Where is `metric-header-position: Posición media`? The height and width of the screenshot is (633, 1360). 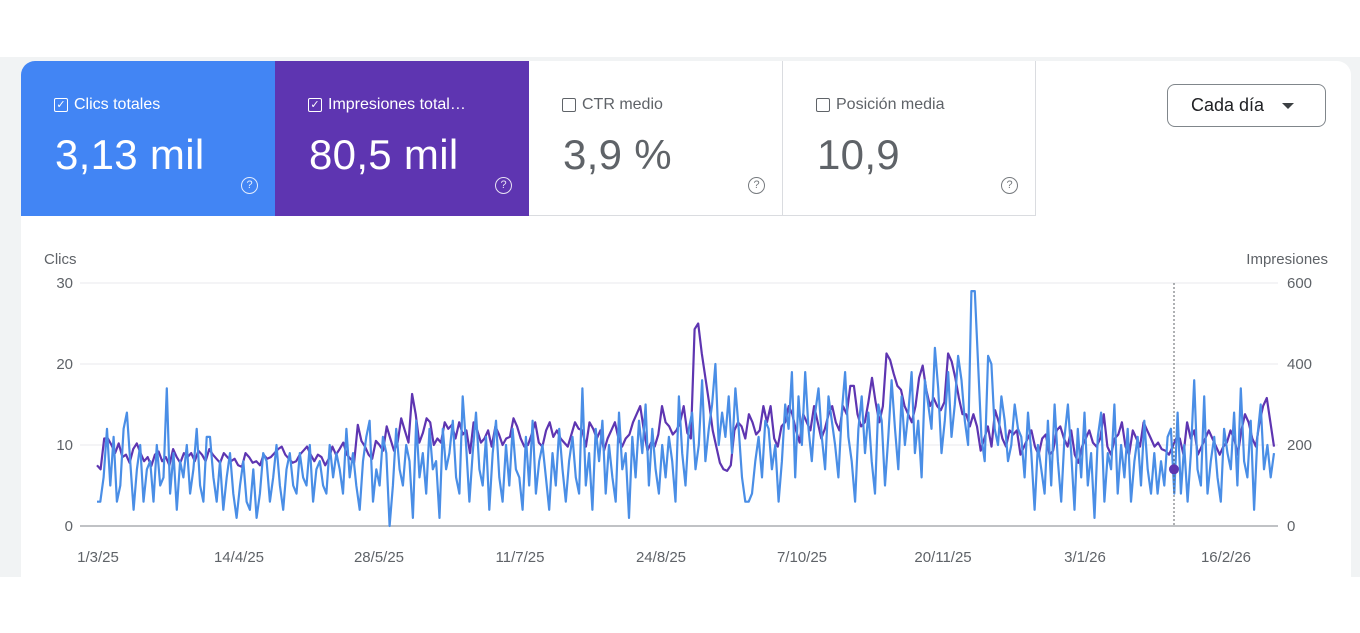
metric-header-position: Posición media is located at coordinates (880, 105).